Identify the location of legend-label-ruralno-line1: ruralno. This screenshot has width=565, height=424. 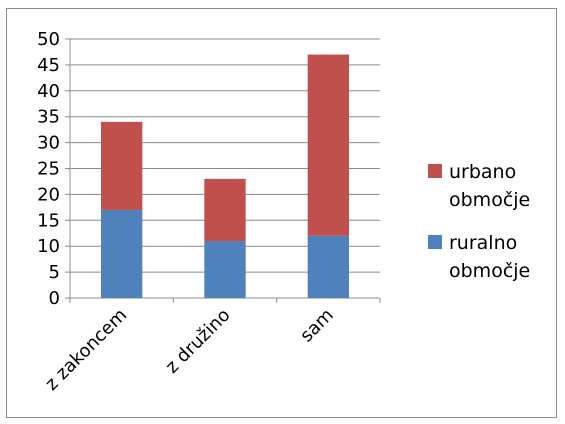
(483, 243).